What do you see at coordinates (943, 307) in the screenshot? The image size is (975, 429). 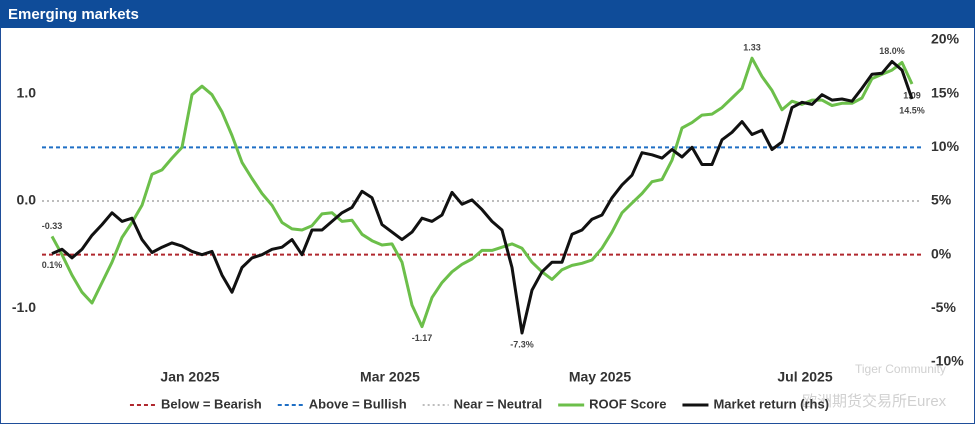 I see `y2-tick-label: -5%` at bounding box center [943, 307].